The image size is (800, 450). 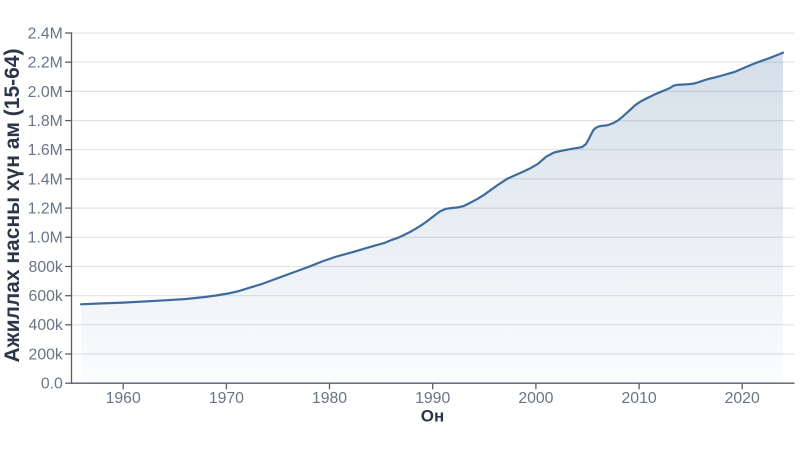 I want to click on svg-text: 1.8M, so click(x=45, y=121).